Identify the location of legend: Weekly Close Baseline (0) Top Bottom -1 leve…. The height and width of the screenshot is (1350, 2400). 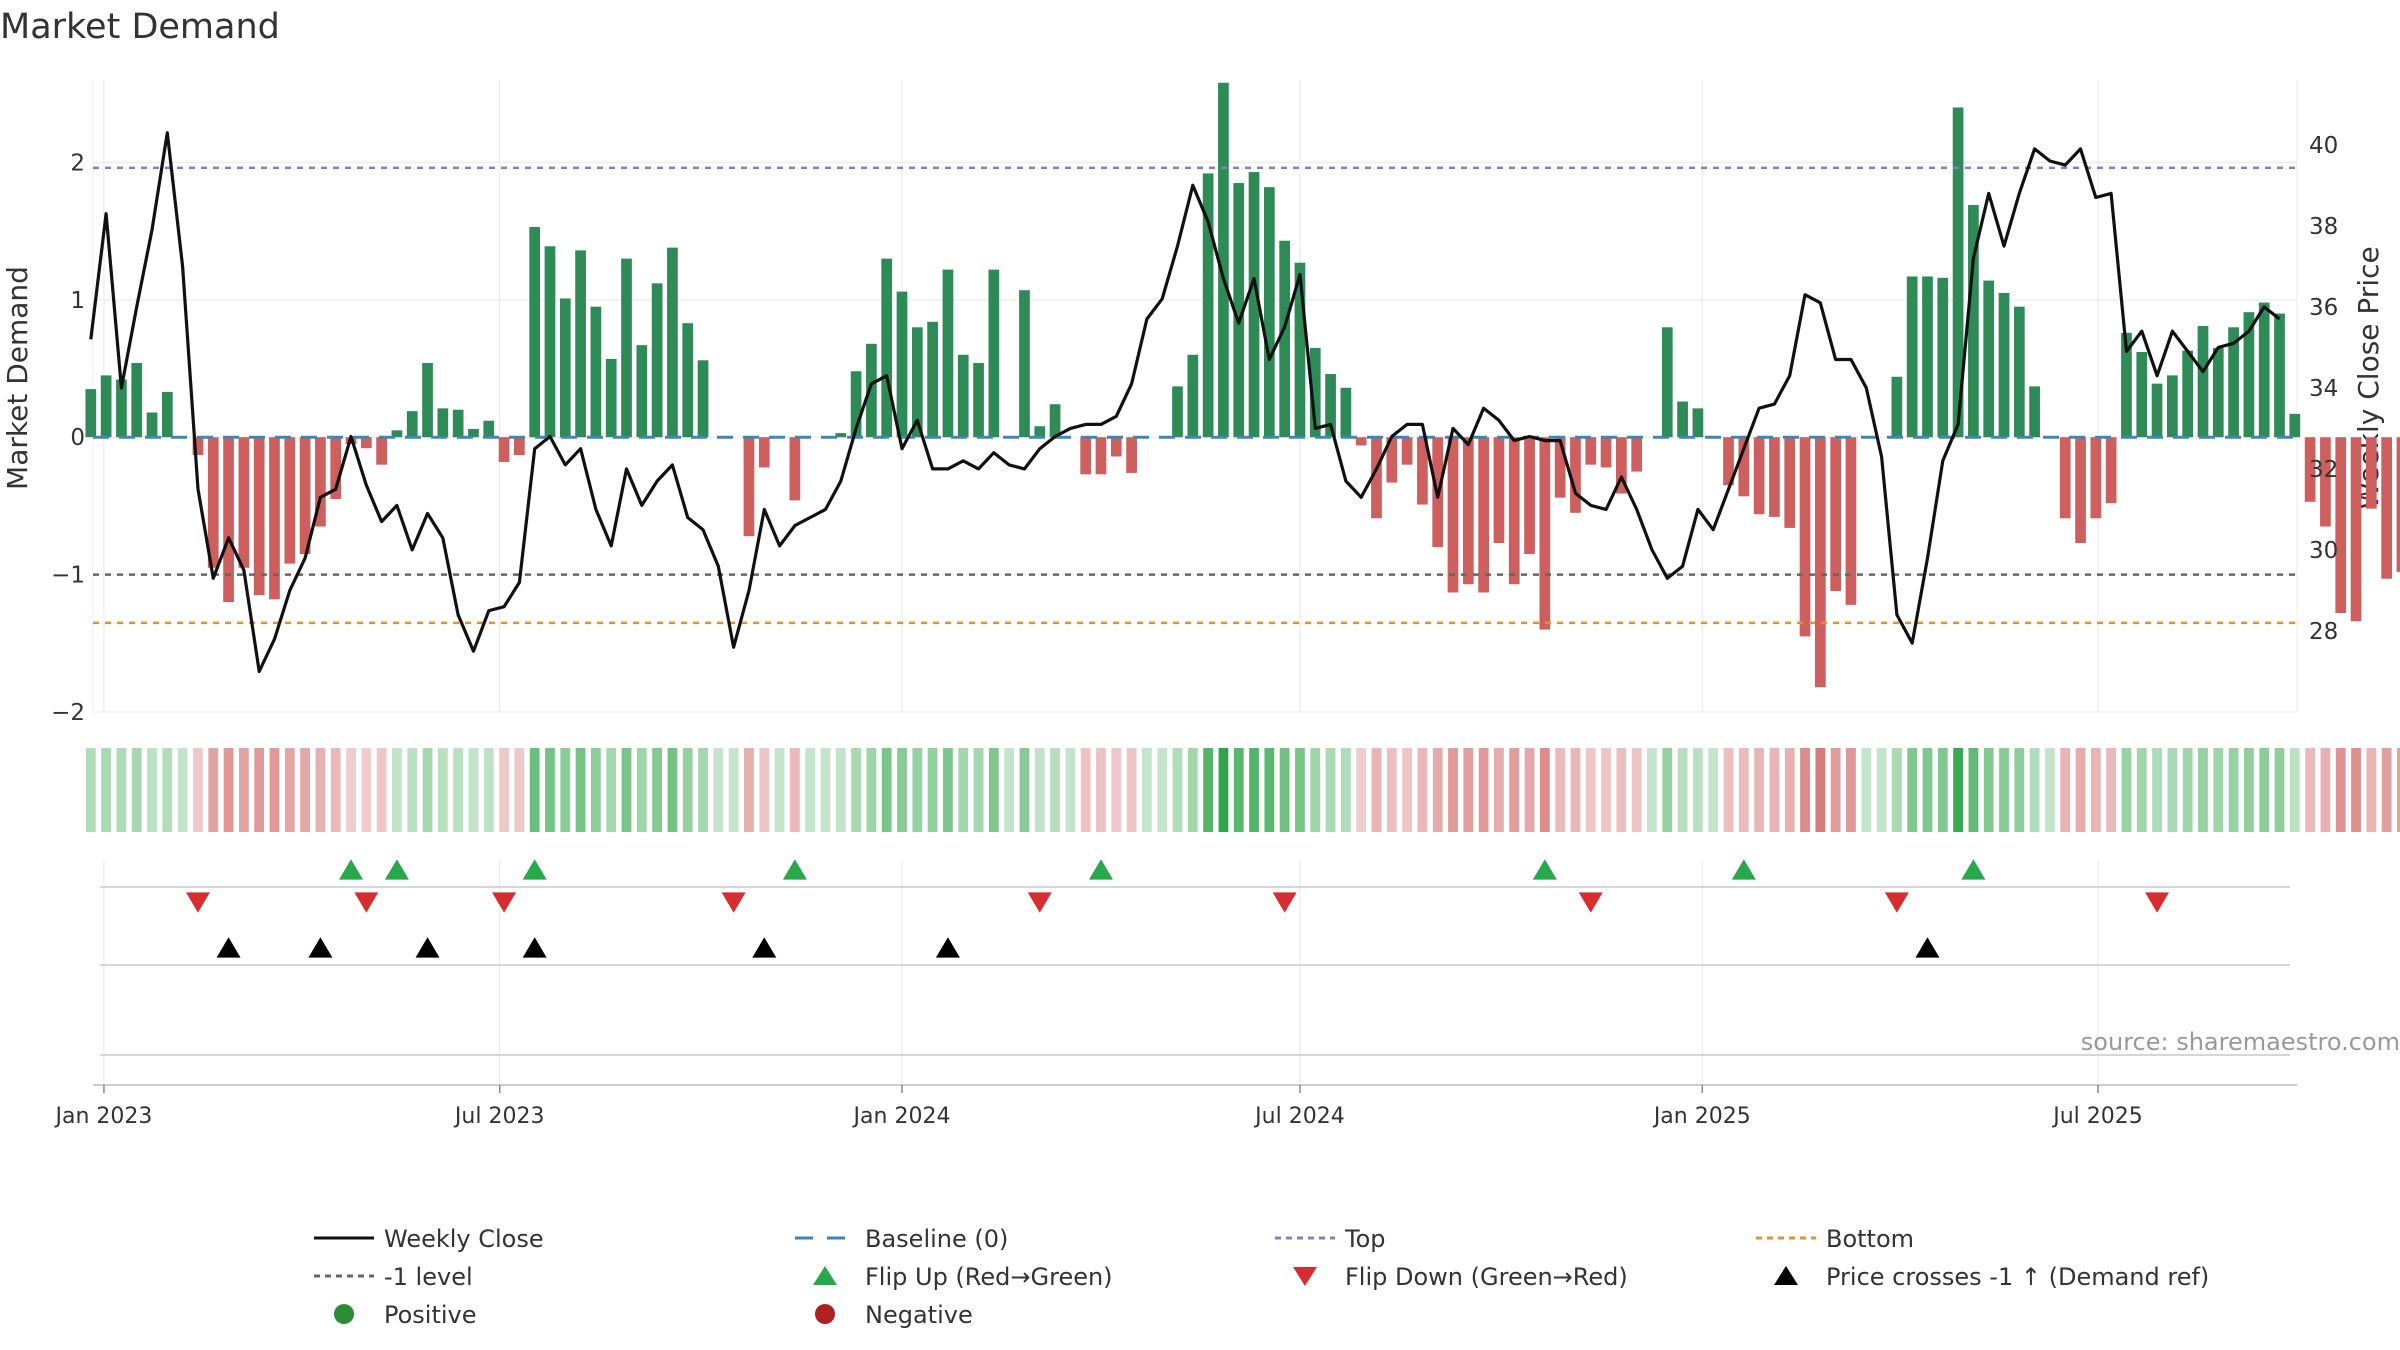
(1261, 1277).